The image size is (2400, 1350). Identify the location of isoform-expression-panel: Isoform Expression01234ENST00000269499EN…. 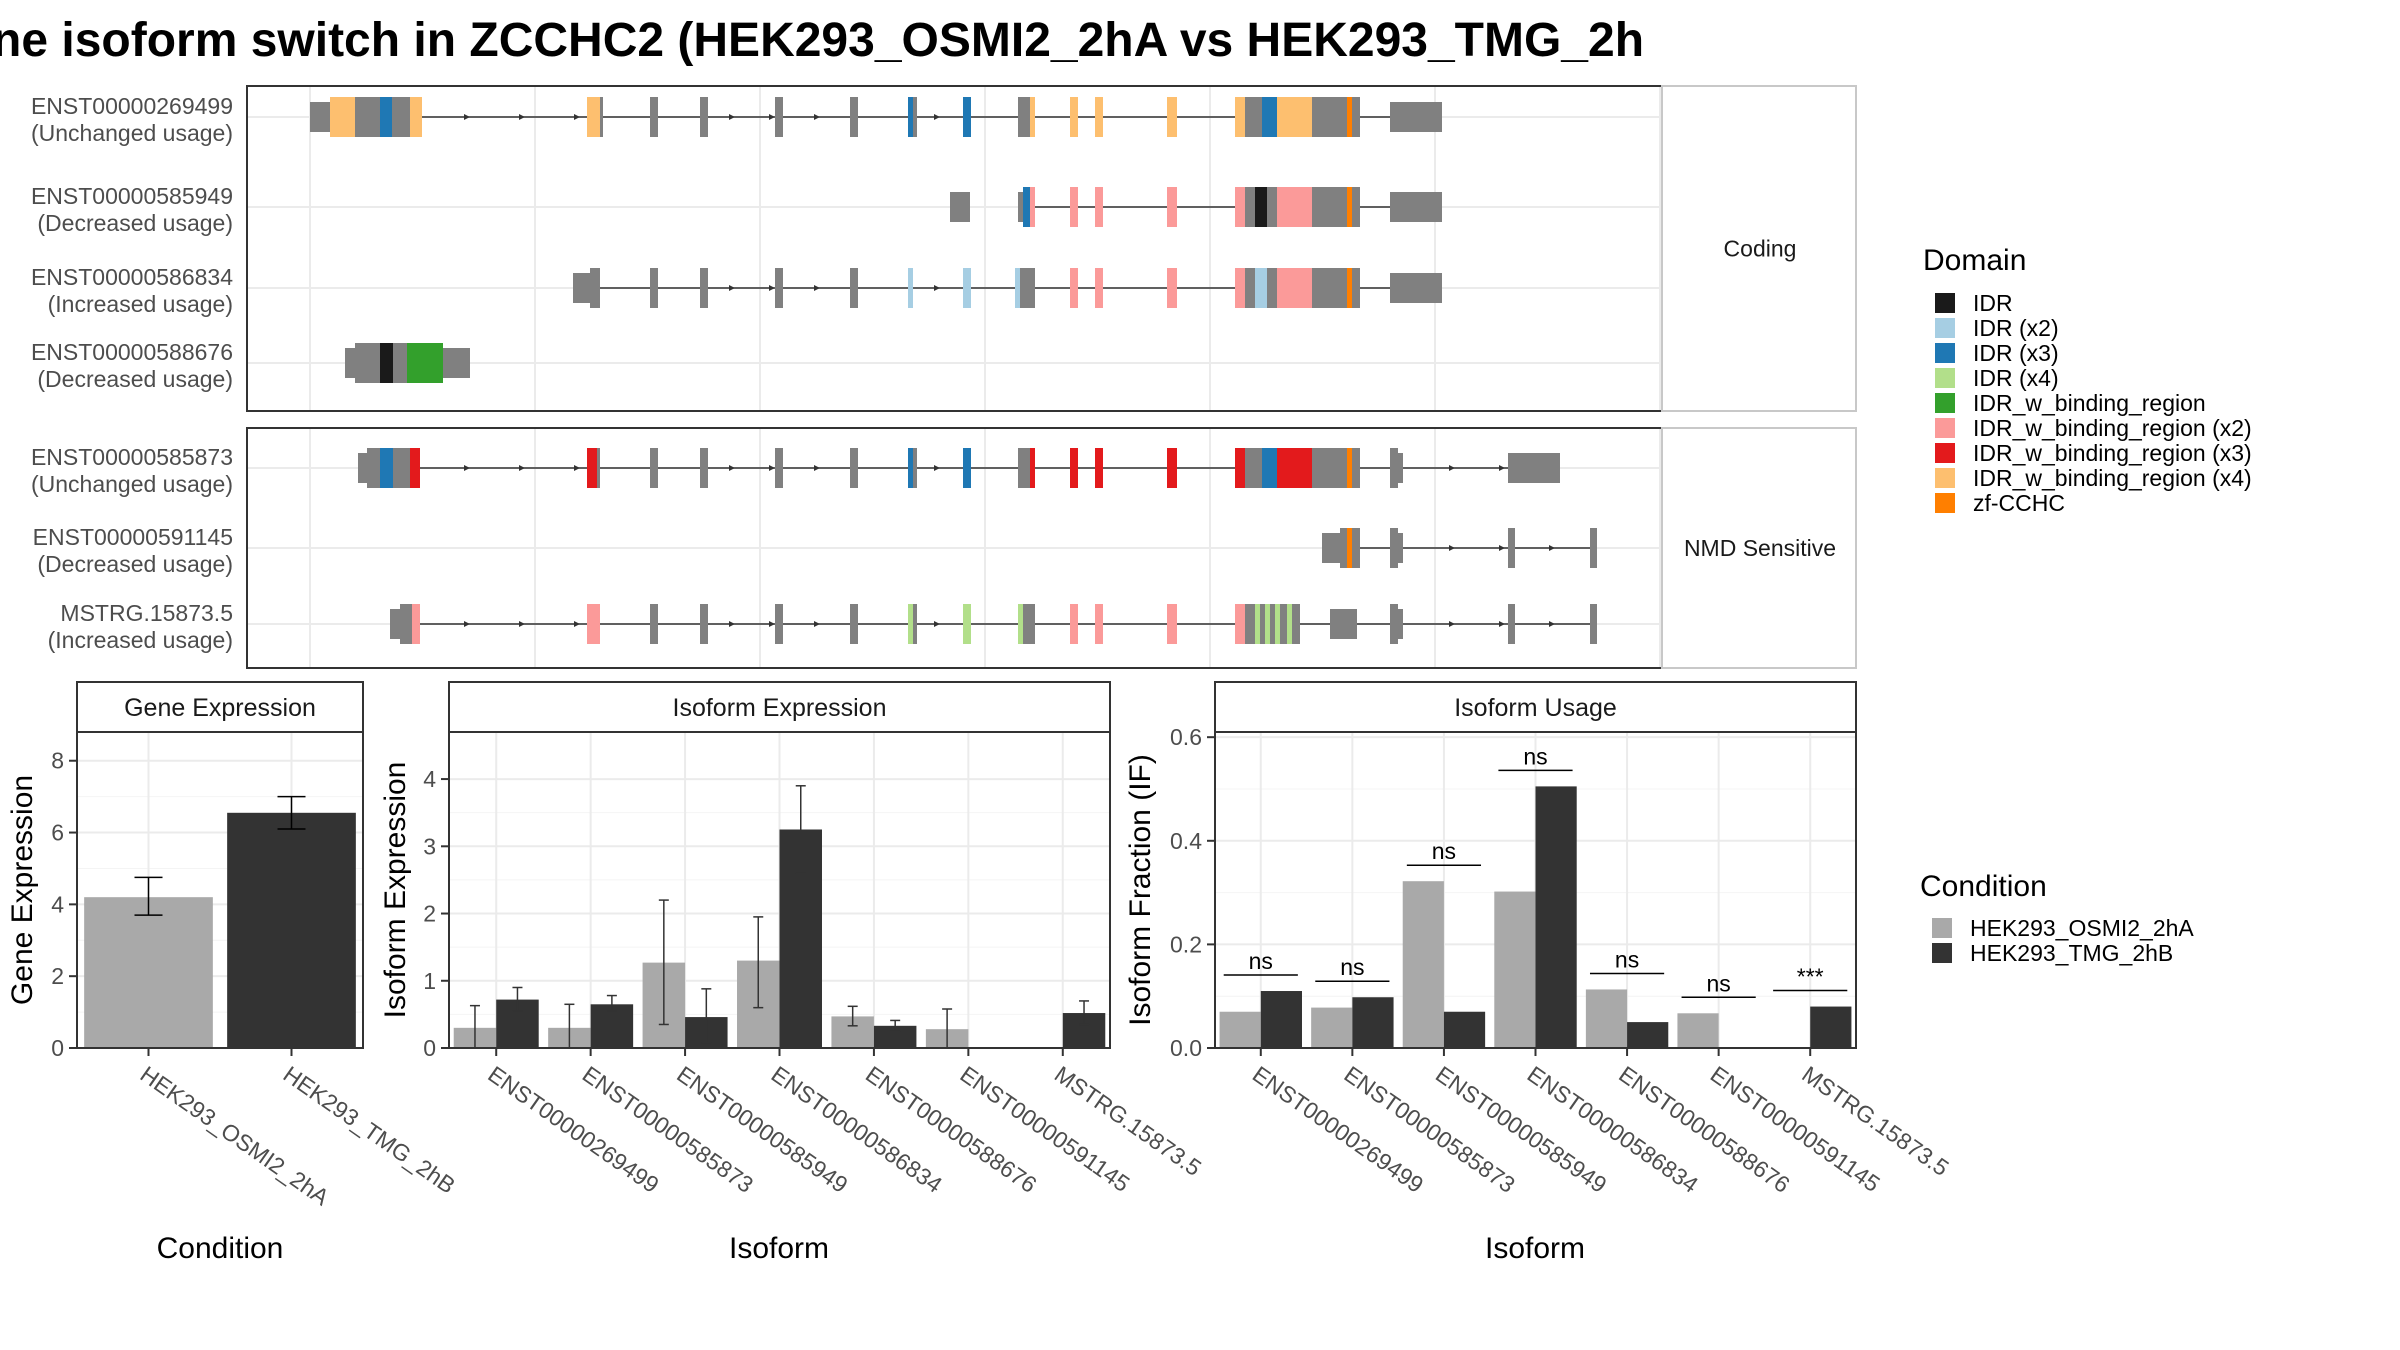
(792, 973).